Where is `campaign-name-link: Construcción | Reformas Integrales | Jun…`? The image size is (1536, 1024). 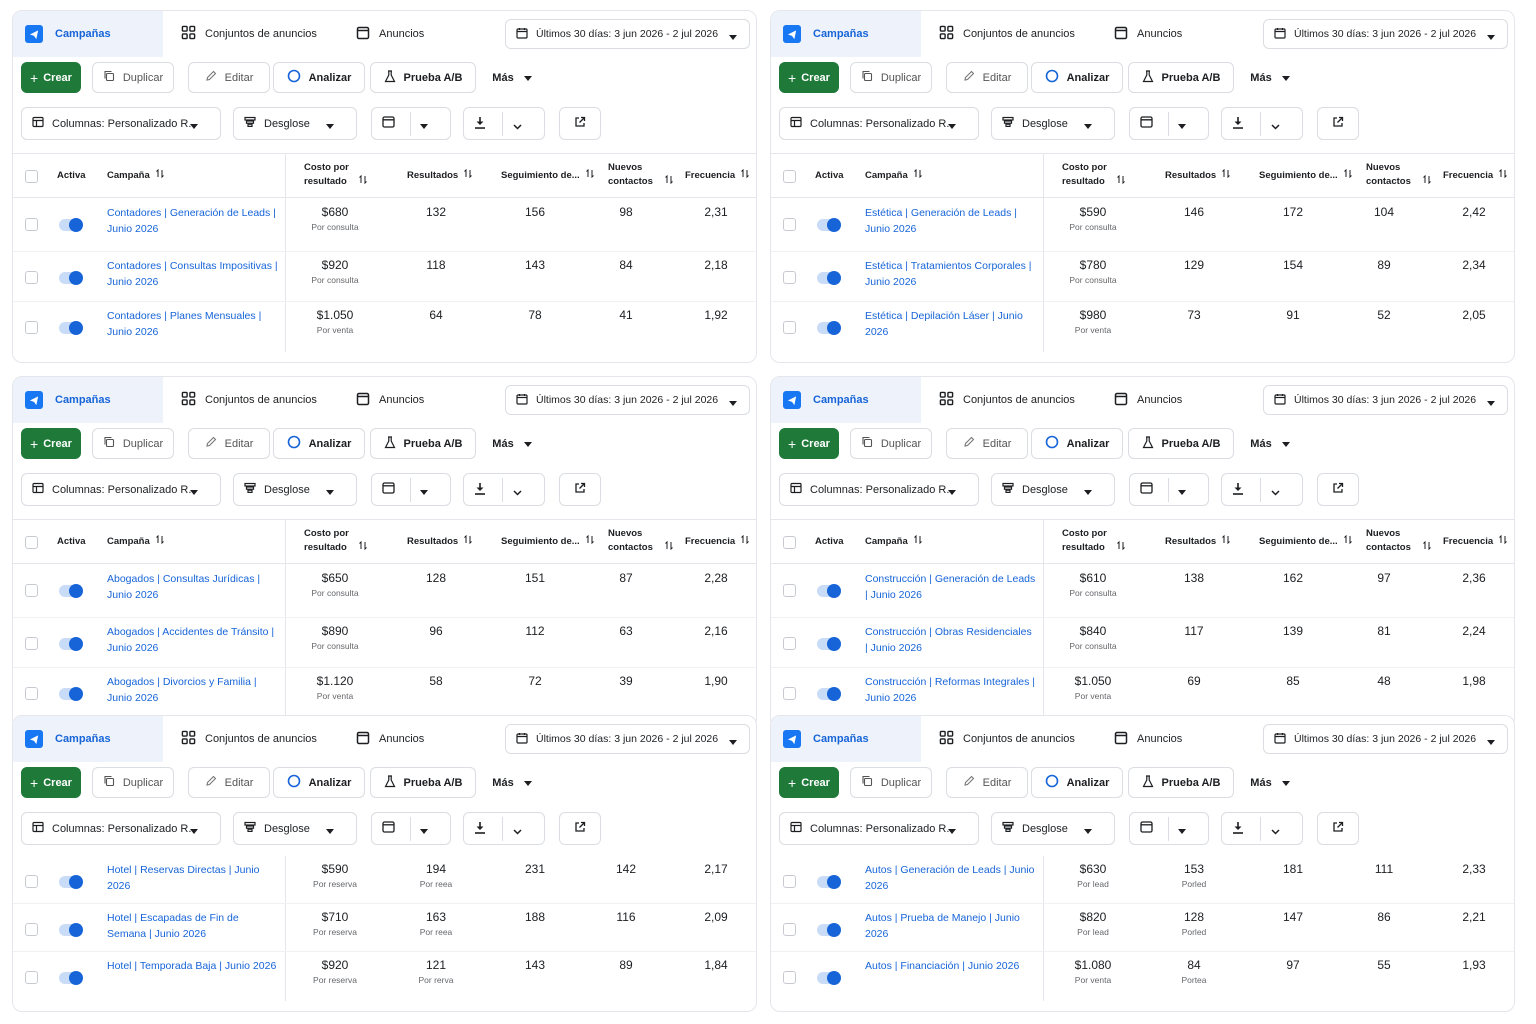
campaign-name-link: Construcción | Reformas Integrales | Jun… is located at coordinates (950, 690).